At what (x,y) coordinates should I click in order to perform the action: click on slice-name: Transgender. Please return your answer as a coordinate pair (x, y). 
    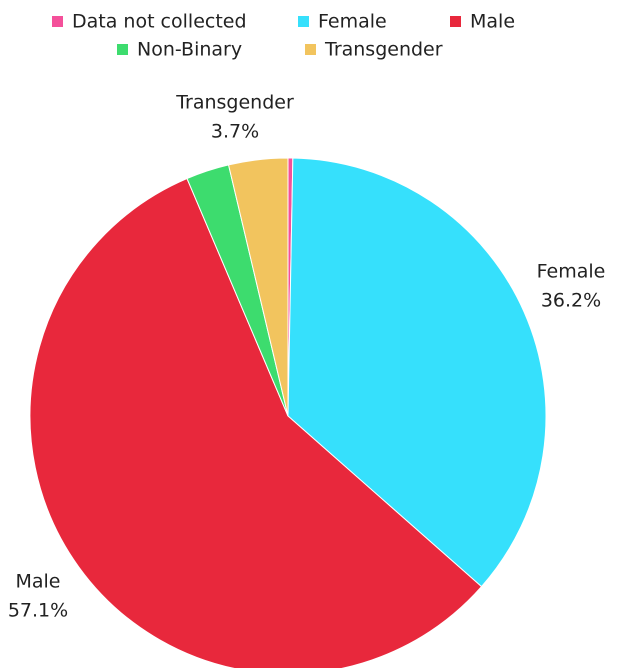
    Looking at the image, I should click on (234, 103).